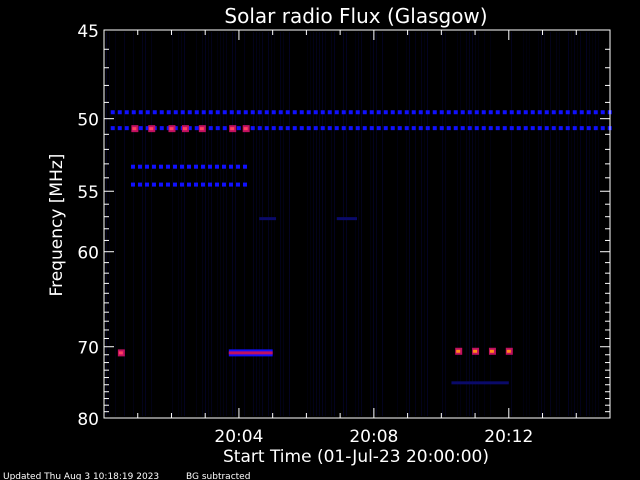  Describe the element at coordinates (88, 121) in the screenshot. I see `y-tick-label: 50` at that location.